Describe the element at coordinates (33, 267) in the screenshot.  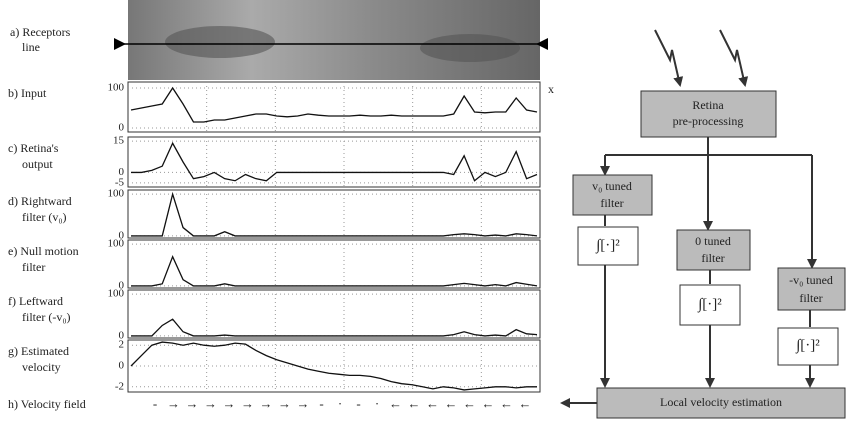
I see `panel-label: filter` at that location.